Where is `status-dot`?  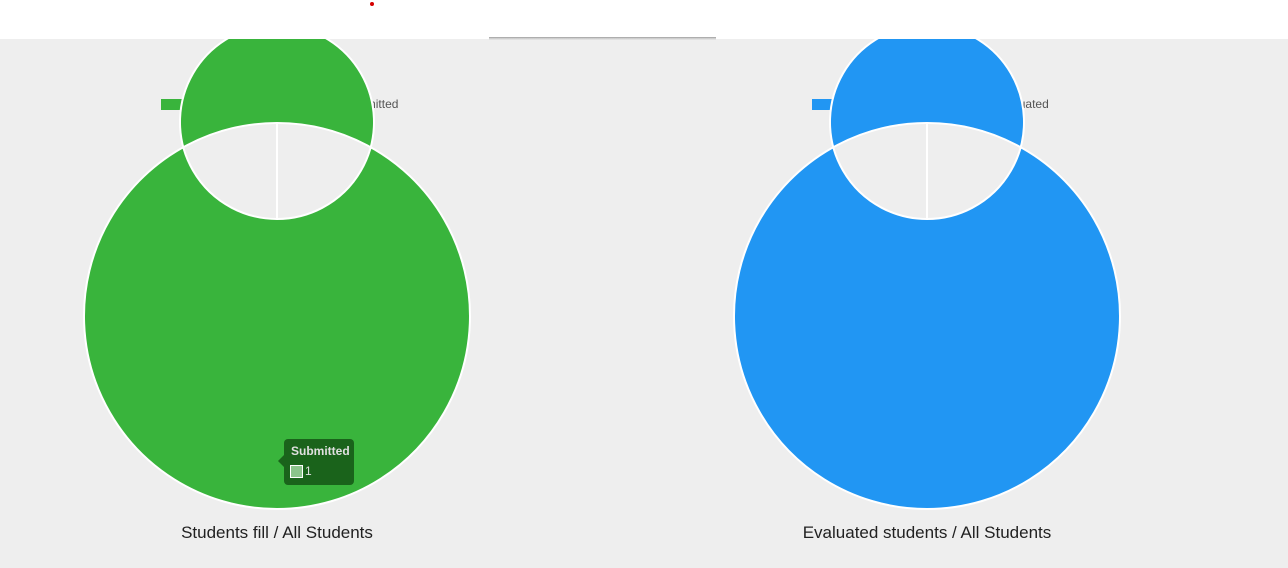 status-dot is located at coordinates (372, 4).